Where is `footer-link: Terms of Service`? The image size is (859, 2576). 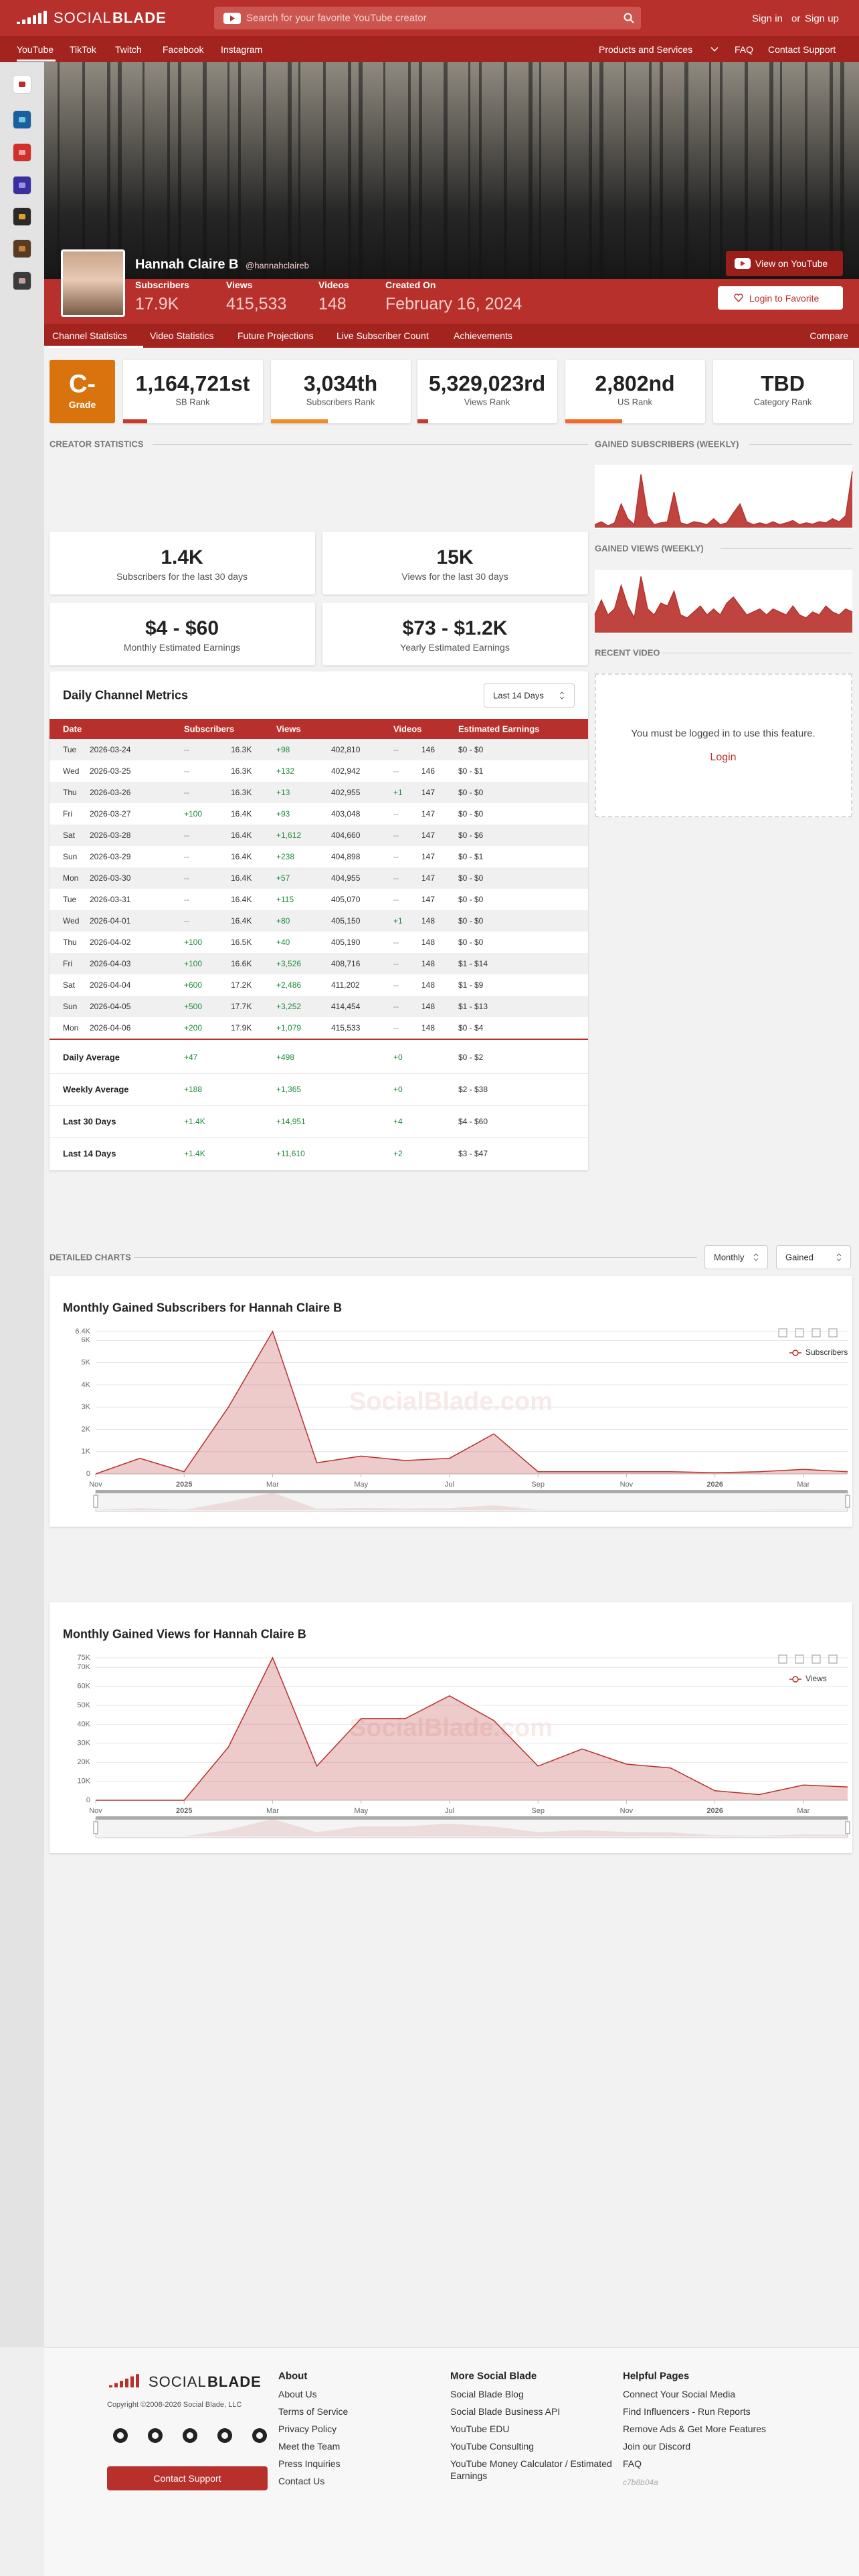
footer-link: Terms of Service is located at coordinates (313, 2412).